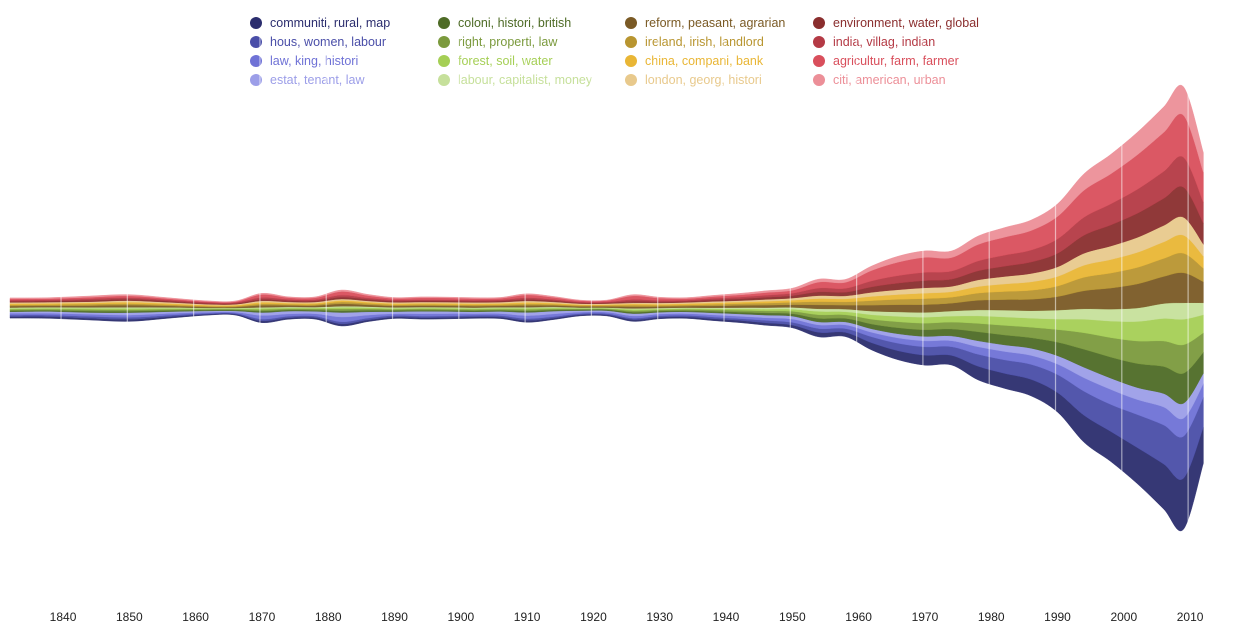 The image size is (1234, 637). I want to click on legend-item: citi, american, urban, so click(908, 79).